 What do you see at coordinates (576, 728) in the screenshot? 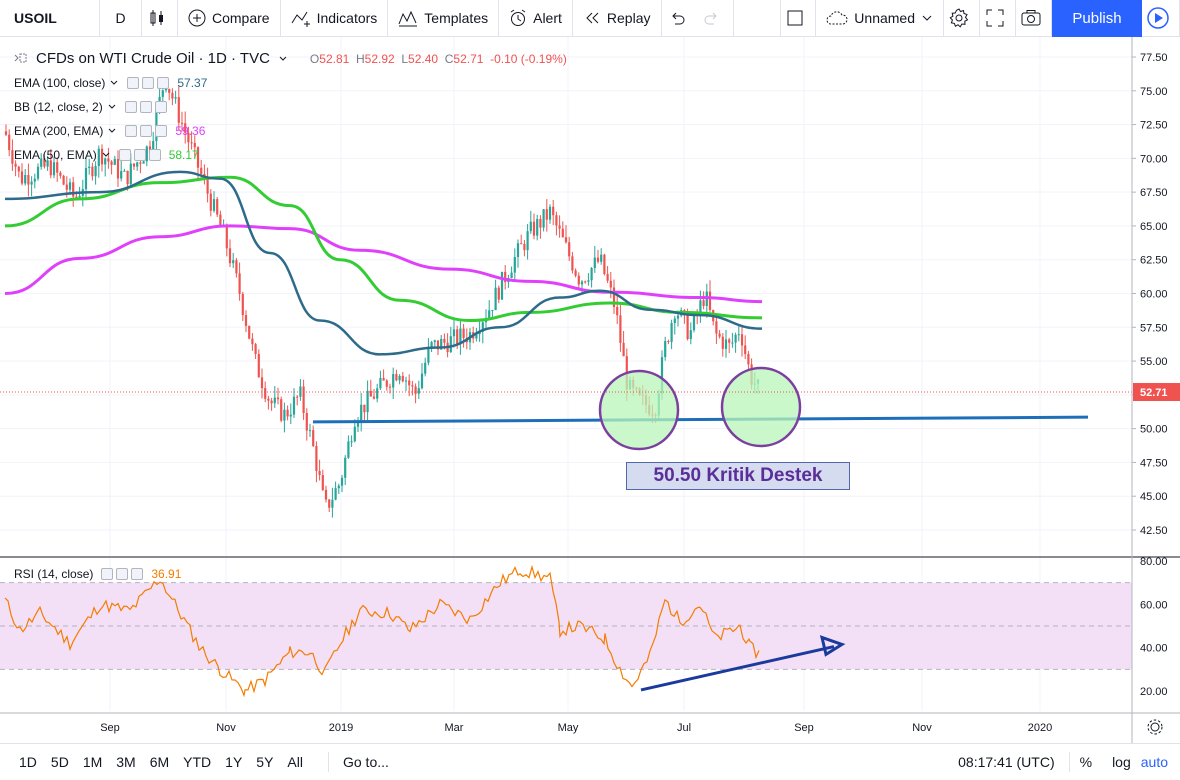
I see `time-axis: Sep Nov 2019 Mar May Jul Sep Nov 2020` at bounding box center [576, 728].